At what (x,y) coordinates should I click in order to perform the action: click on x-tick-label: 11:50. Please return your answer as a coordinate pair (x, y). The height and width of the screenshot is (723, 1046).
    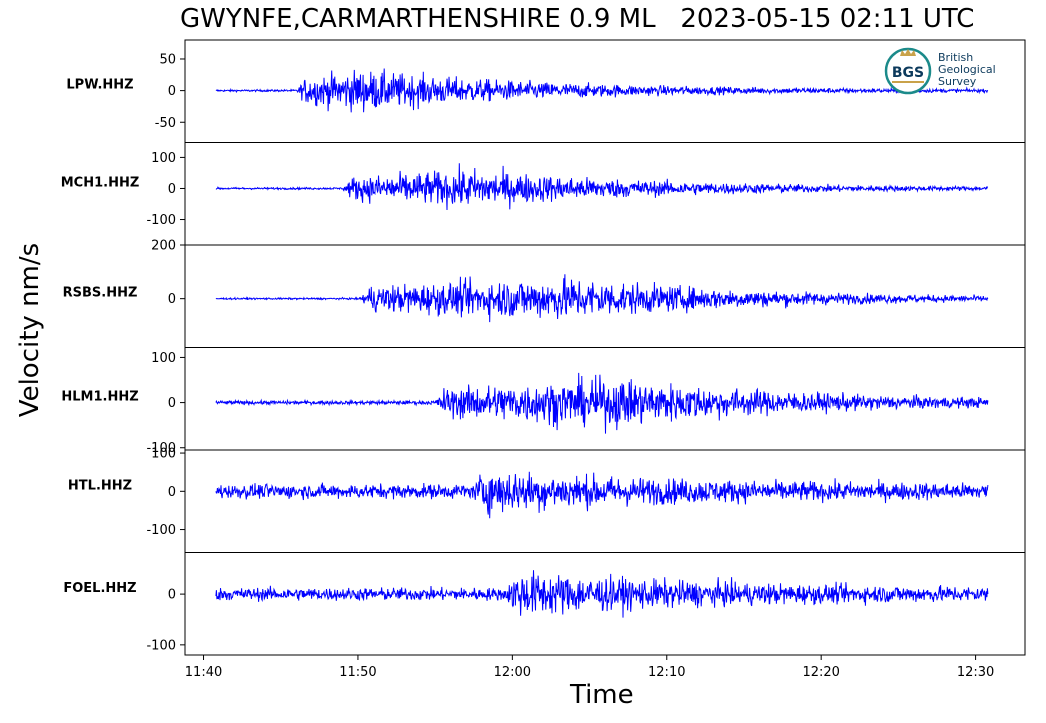
    Looking at the image, I should click on (357, 672).